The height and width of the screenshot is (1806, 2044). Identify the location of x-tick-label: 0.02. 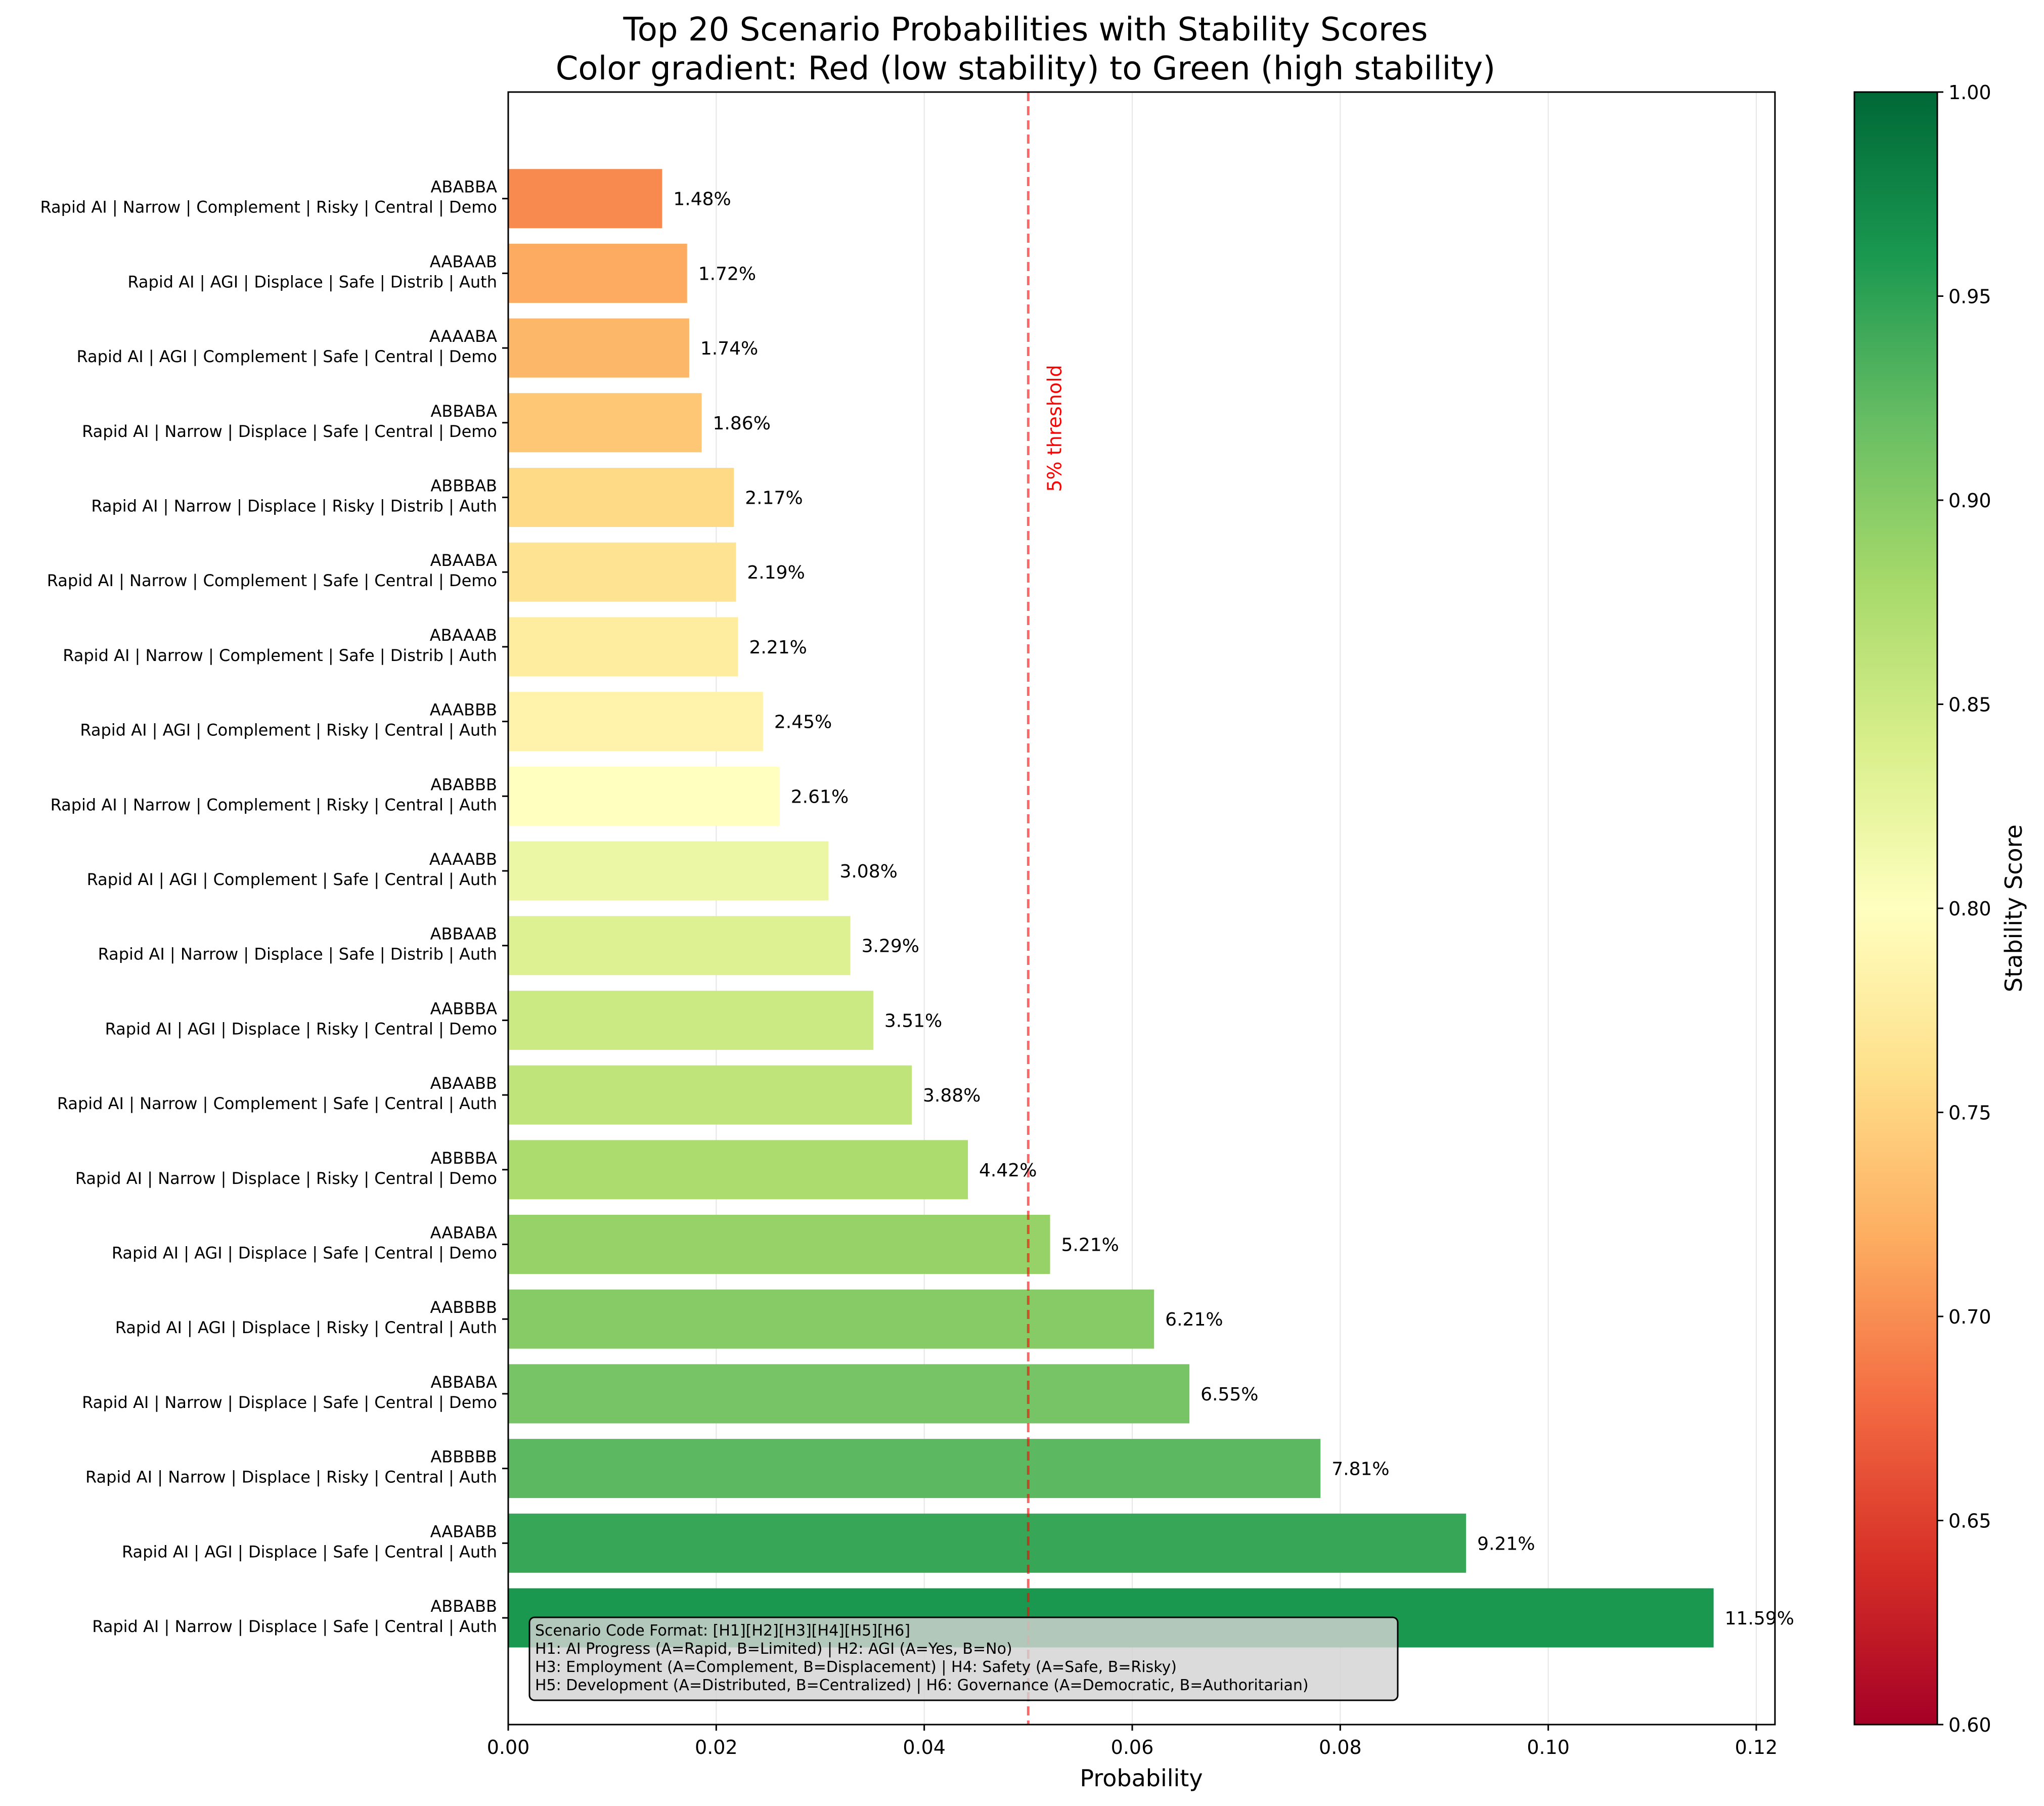
(716, 1747).